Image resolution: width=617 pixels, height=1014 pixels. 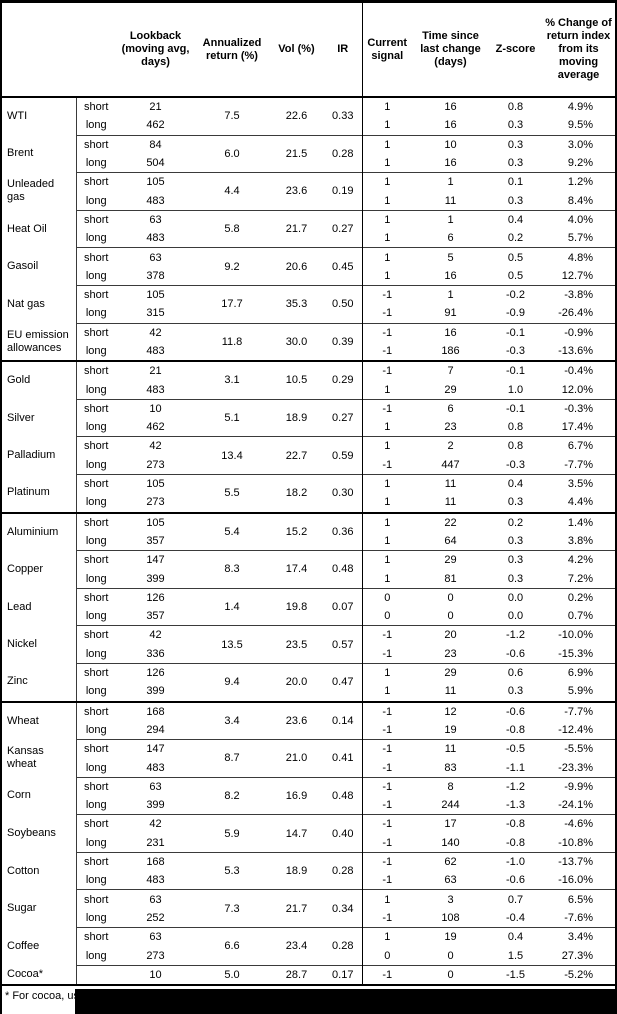 What do you see at coordinates (515, 182) in the screenshot?
I see `zscore-value: 0.1` at bounding box center [515, 182].